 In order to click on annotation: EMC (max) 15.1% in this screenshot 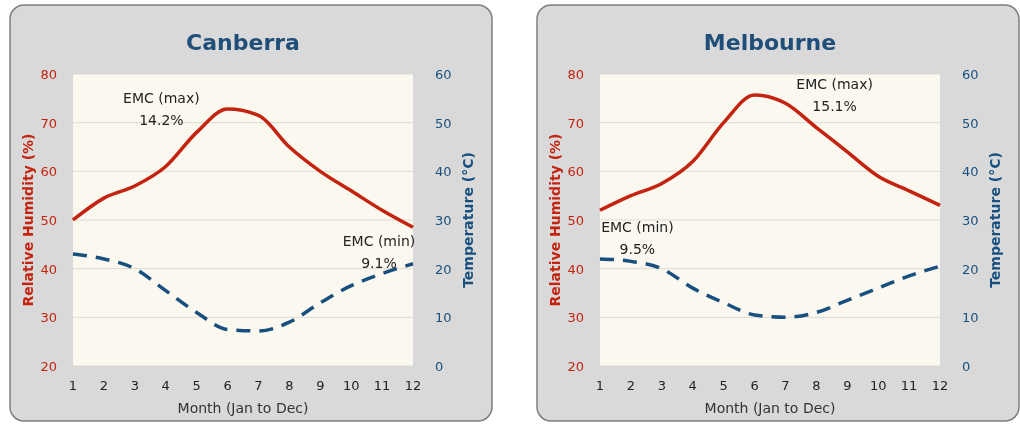, I will do `click(834, 94)`.